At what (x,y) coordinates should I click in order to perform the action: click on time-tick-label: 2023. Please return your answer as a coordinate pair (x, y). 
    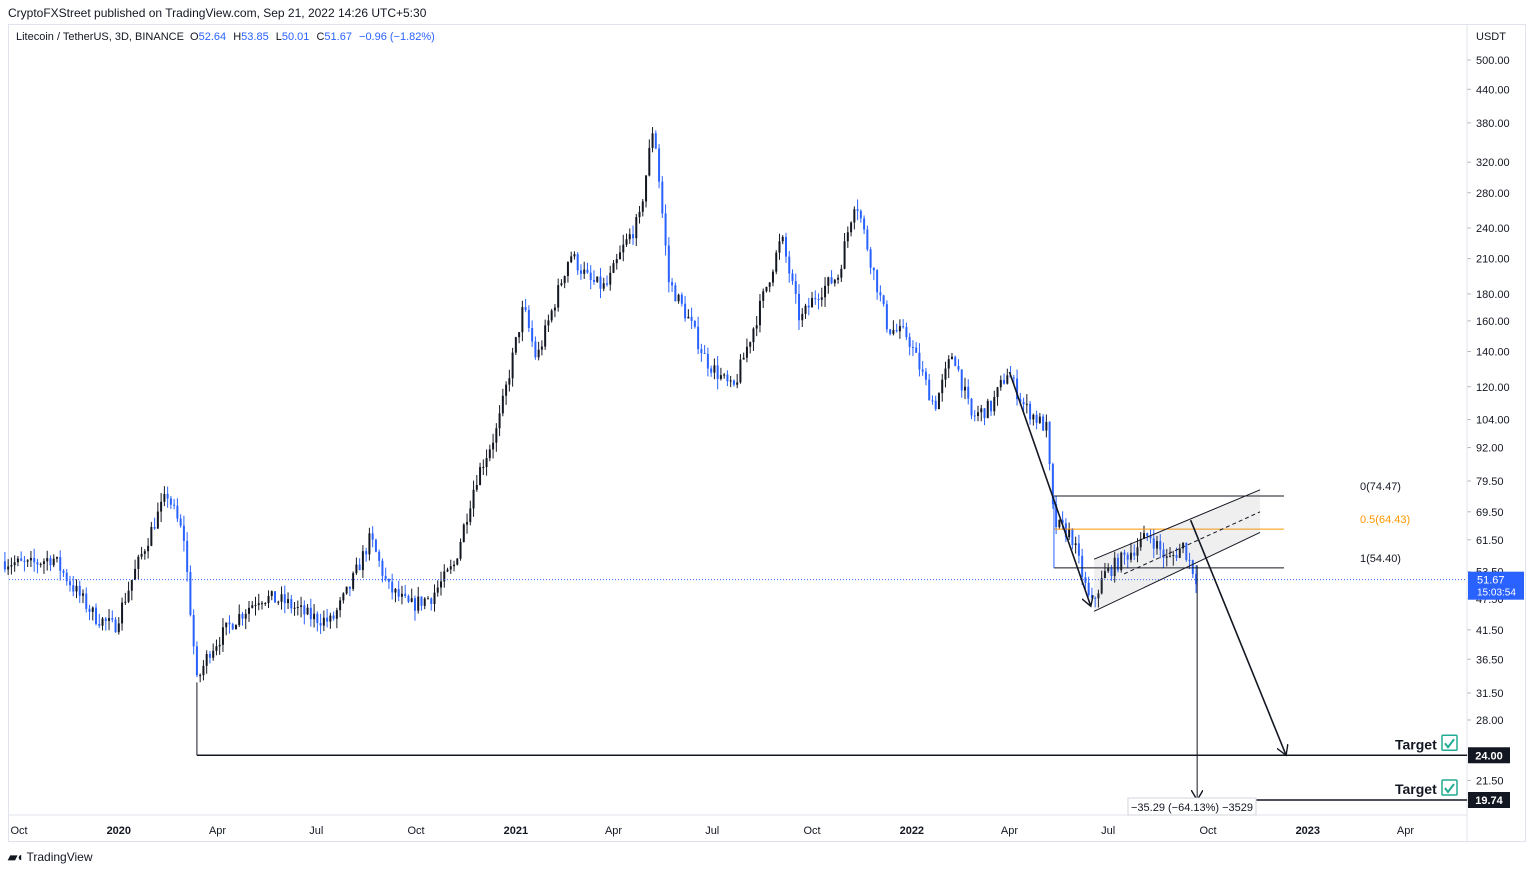
    Looking at the image, I should click on (1308, 831).